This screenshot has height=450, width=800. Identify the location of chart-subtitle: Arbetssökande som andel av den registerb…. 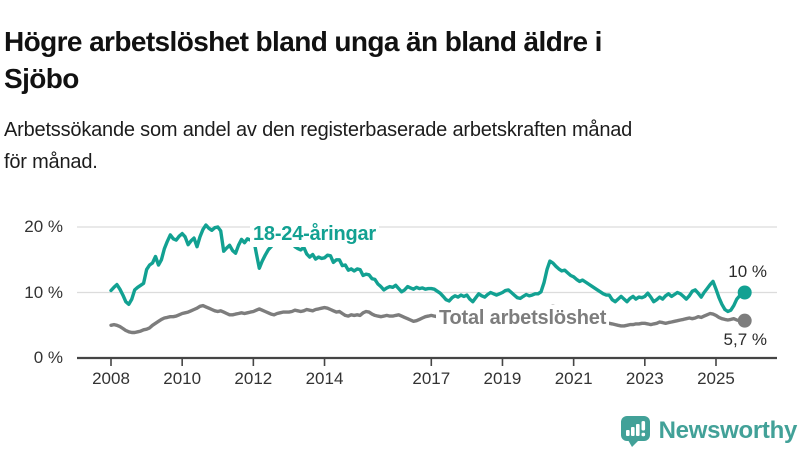
(394, 146).